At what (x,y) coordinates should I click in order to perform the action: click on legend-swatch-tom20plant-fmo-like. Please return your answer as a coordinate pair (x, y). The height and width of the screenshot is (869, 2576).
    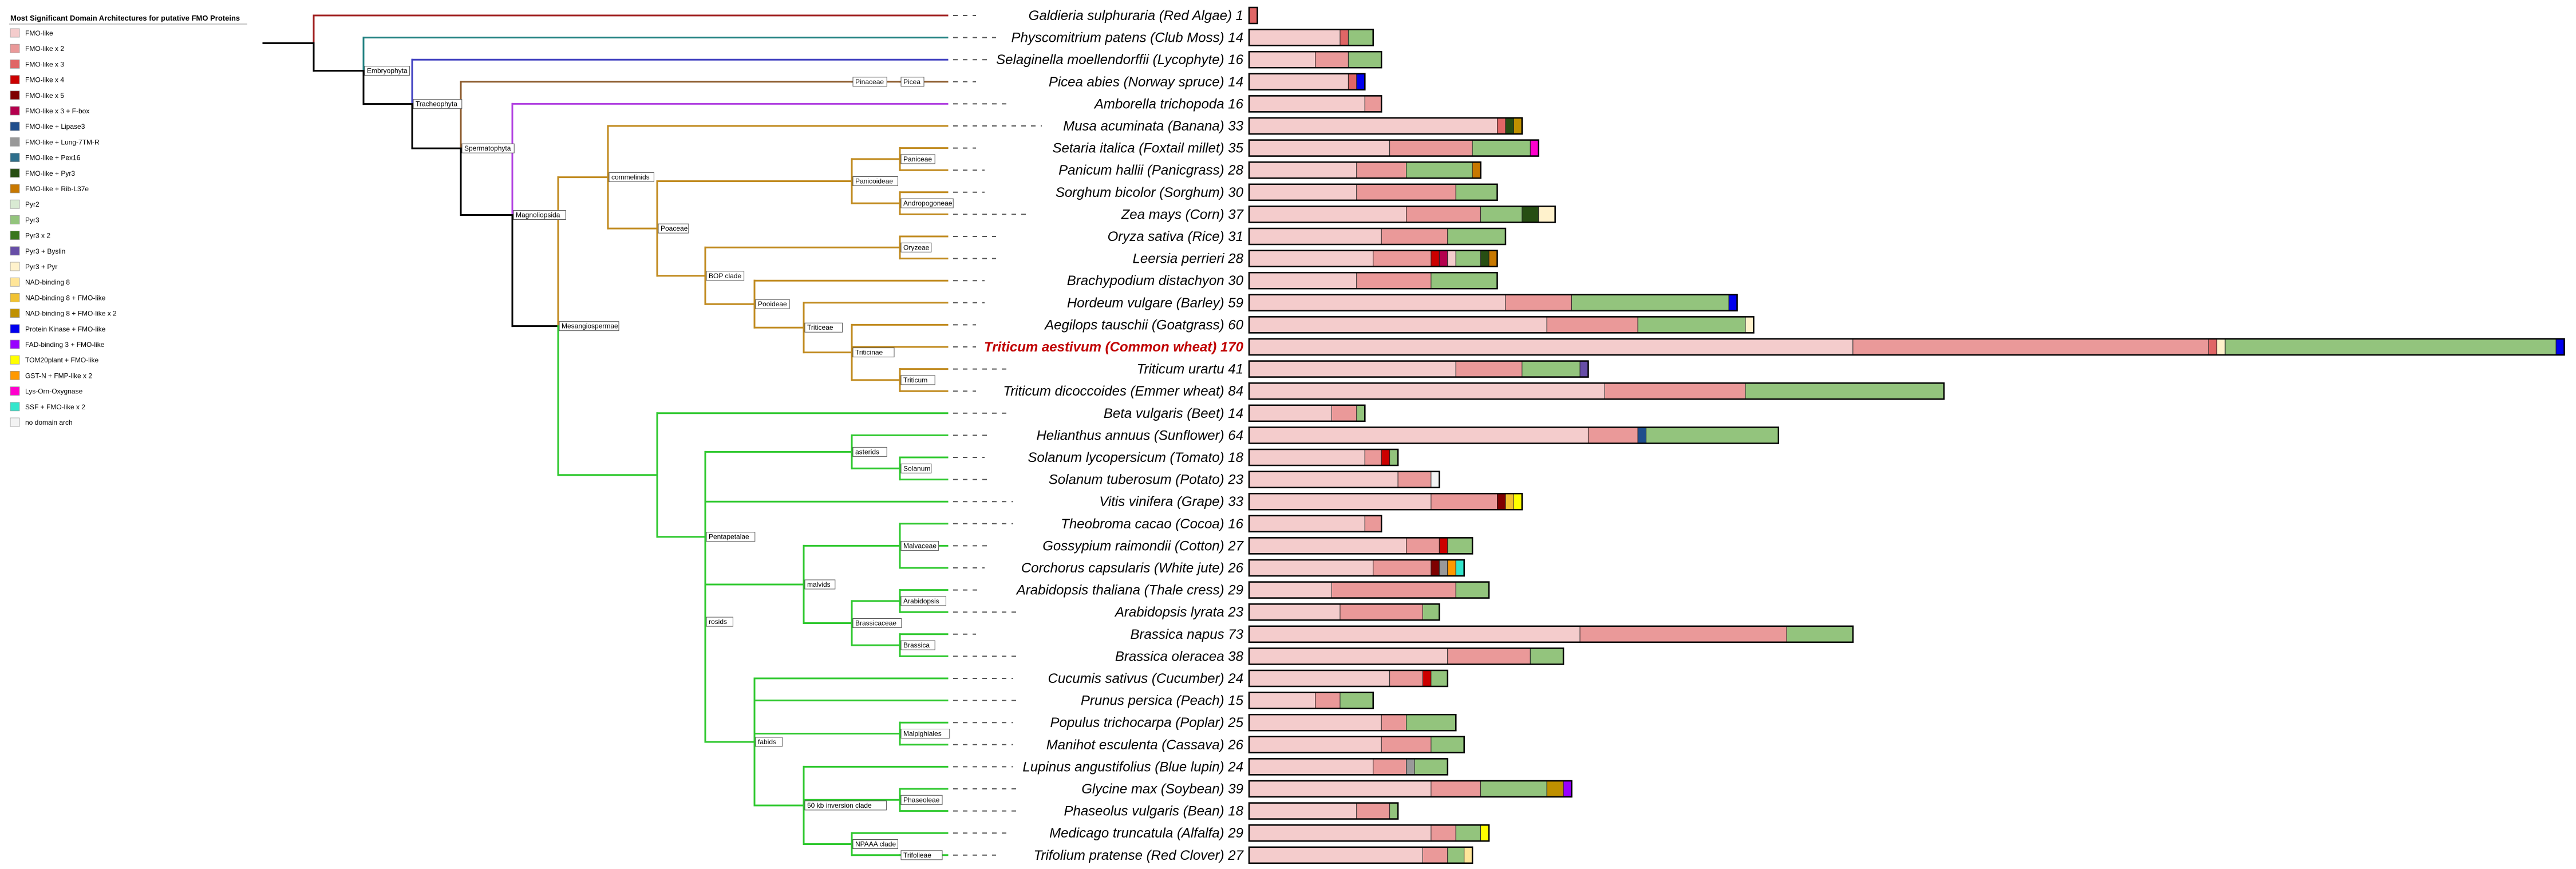
    Looking at the image, I should click on (15, 360).